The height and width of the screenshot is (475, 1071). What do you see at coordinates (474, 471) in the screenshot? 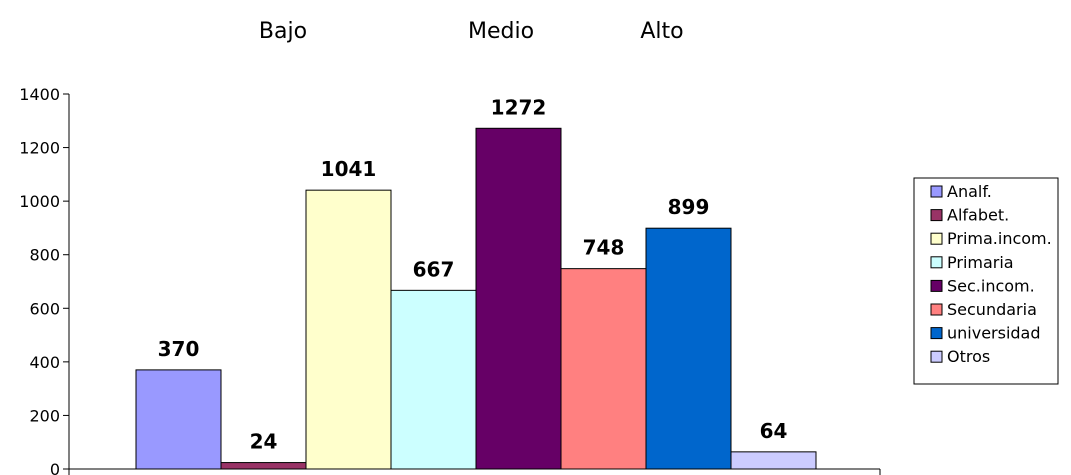
I see `x-axis` at bounding box center [474, 471].